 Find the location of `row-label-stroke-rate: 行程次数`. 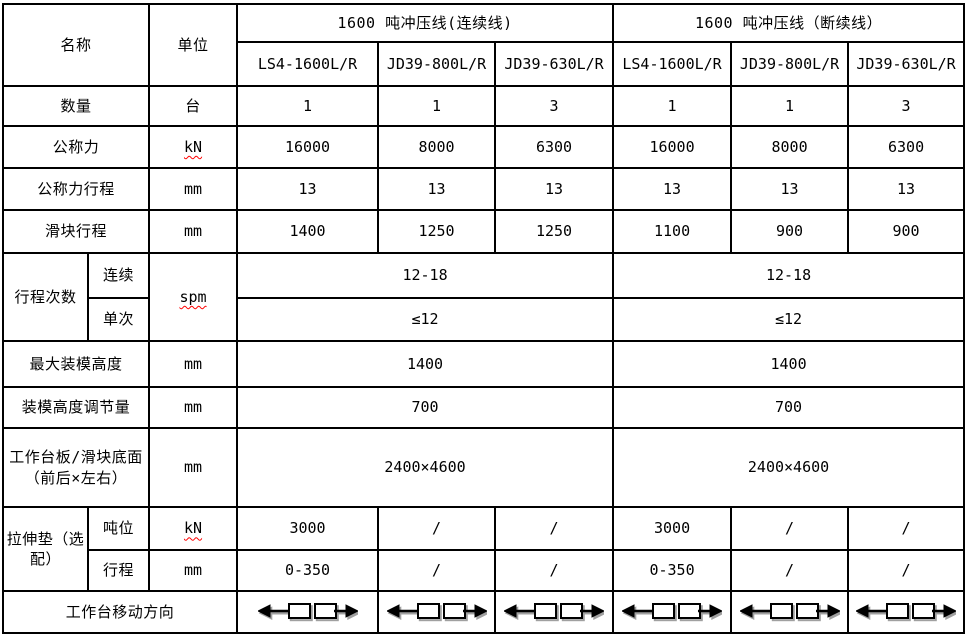

row-label-stroke-rate: 行程次数 is located at coordinates (45, 297).